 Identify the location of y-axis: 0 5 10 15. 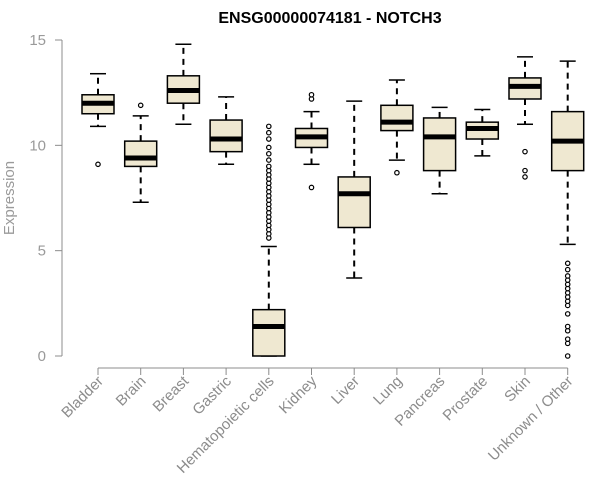
(46, 198).